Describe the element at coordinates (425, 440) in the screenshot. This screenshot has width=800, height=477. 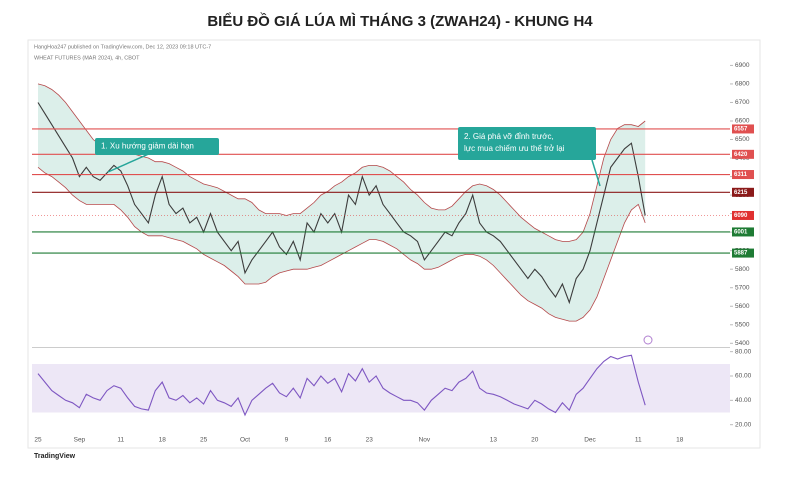
I see `x-tick-label: Nov` at that location.